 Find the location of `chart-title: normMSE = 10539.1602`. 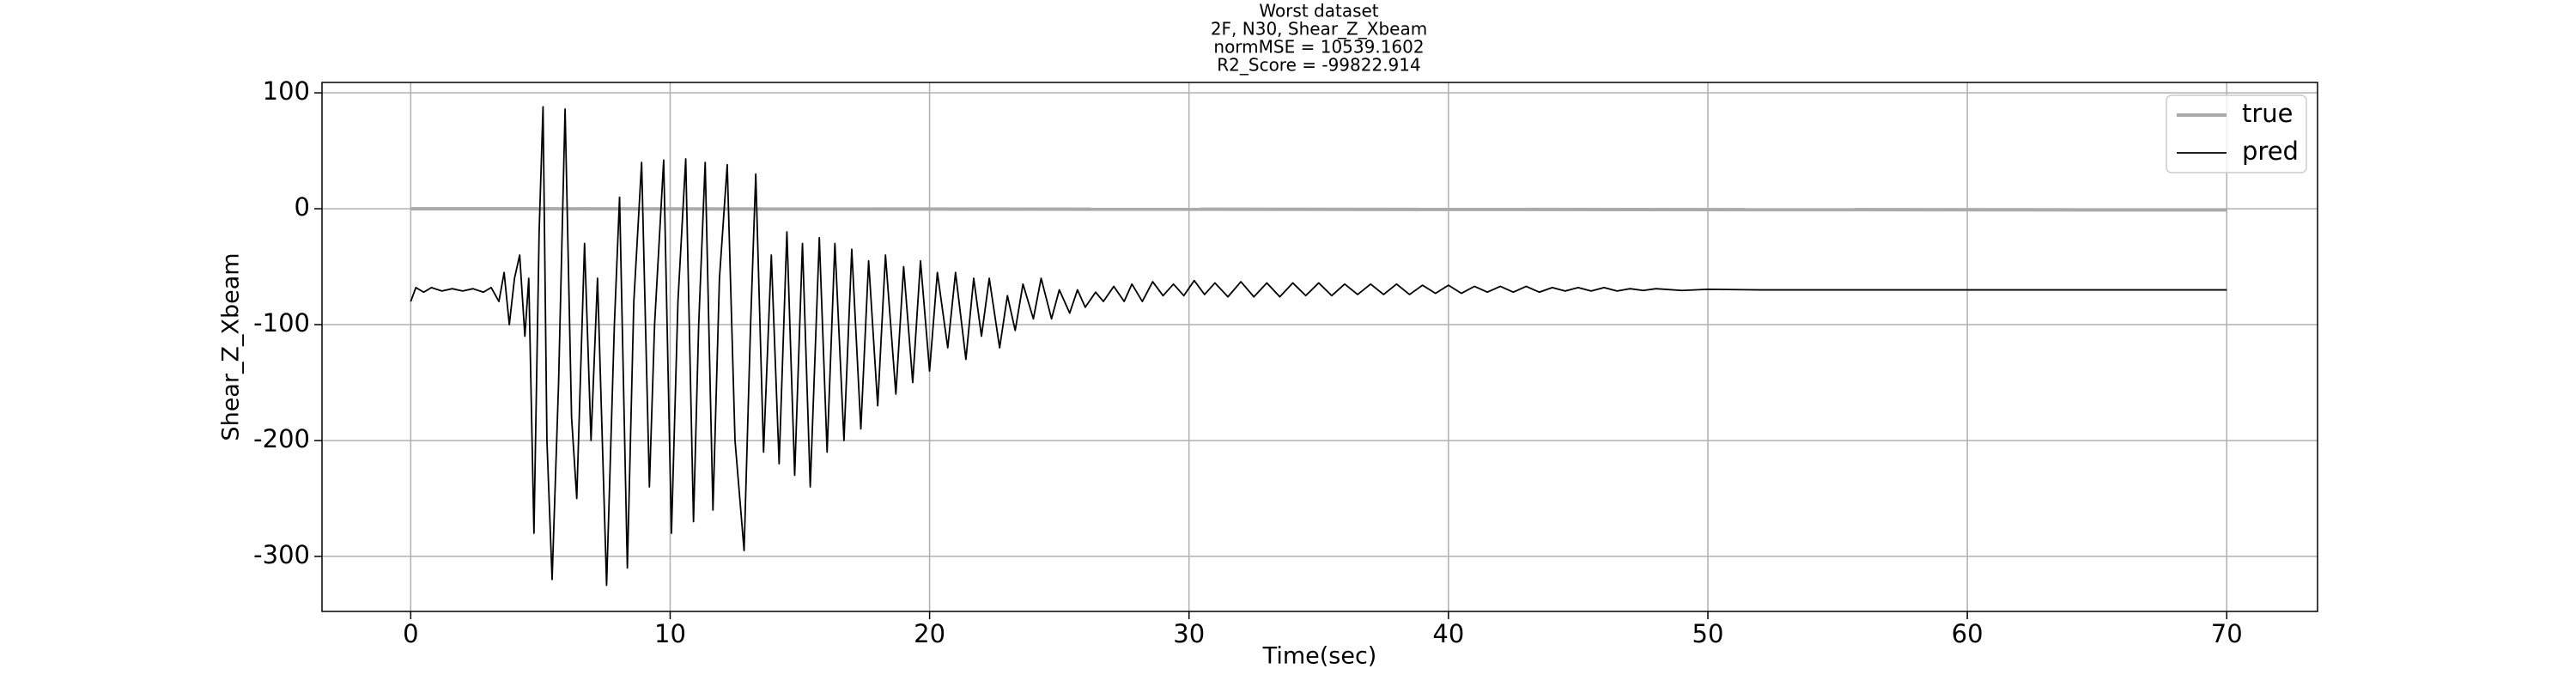

chart-title: normMSE = 10539.1602 is located at coordinates (1319, 47).